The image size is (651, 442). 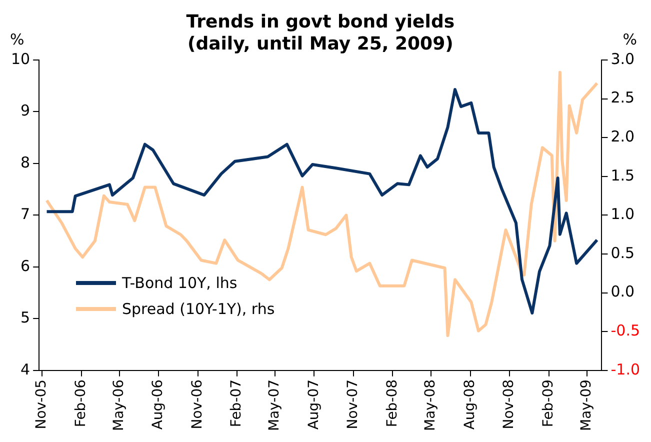 What do you see at coordinates (80, 403) in the screenshot?
I see `x-tick-label: Feb-06` at bounding box center [80, 403].